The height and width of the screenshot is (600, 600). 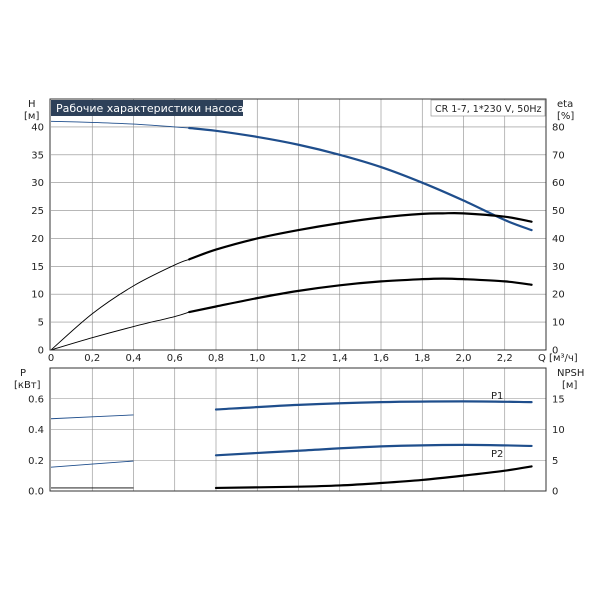 I want to click on bottom-curves, so click(x=291, y=445).